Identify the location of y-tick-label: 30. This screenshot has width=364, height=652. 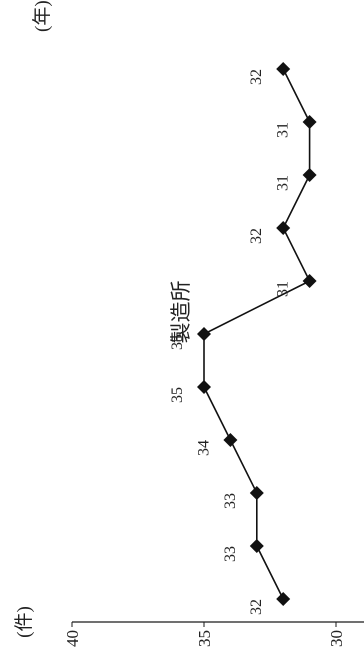
(336, 638).